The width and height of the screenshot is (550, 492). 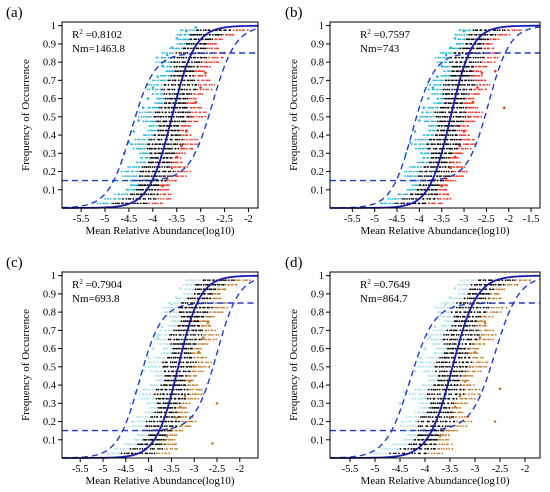 I want to click on x-tick-label: -3, so click(x=194, y=469).